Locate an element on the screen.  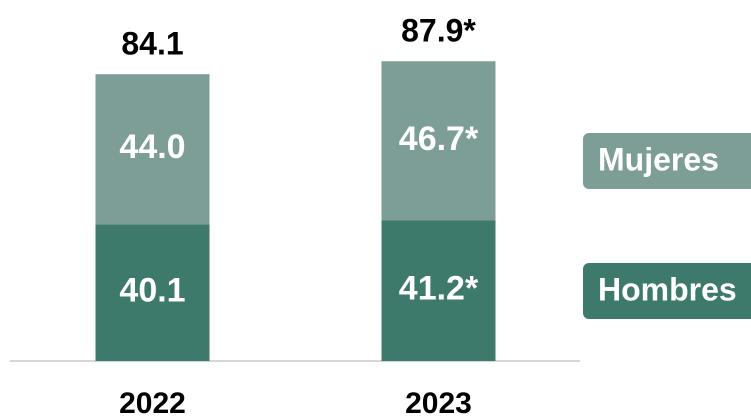
value-label: 40.1 is located at coordinates (152, 291).